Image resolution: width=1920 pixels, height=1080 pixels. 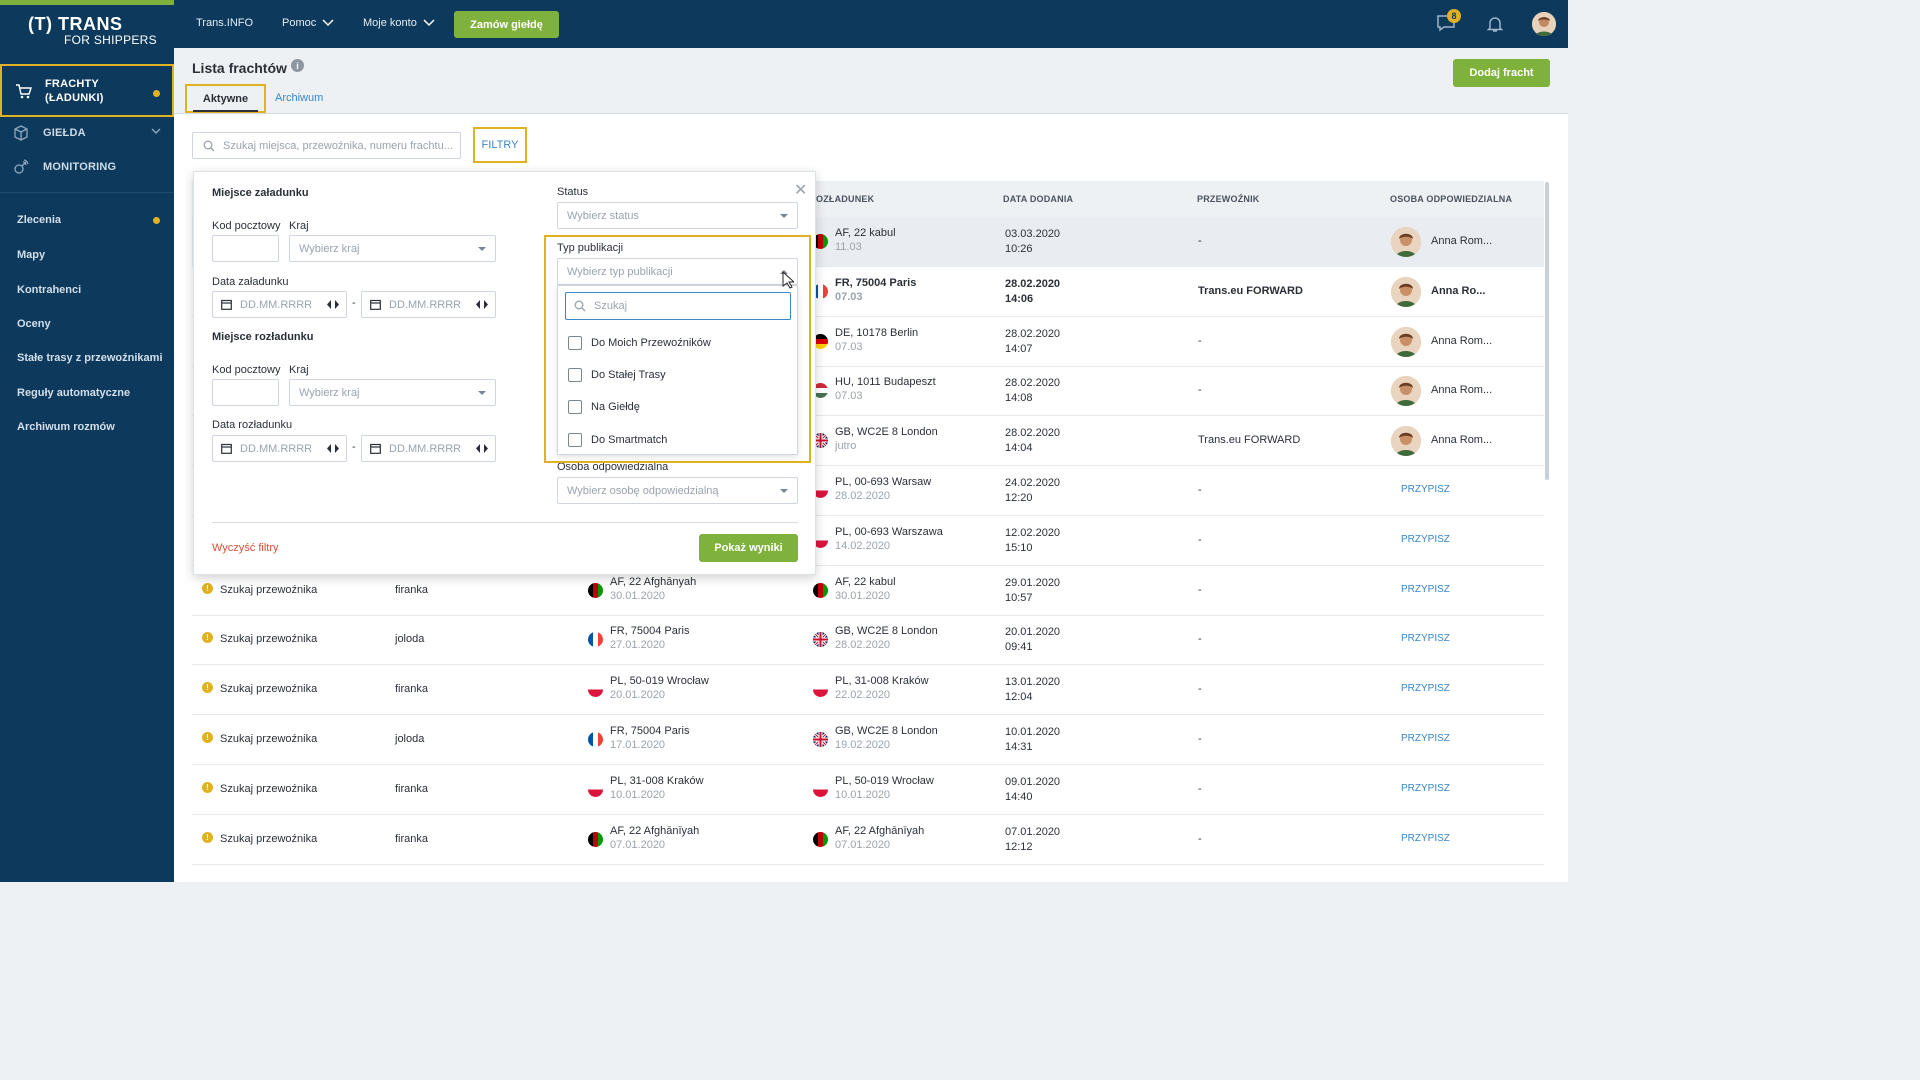 What do you see at coordinates (1501, 73) in the screenshot?
I see `add-freight-button: Dodaj fracht` at bounding box center [1501, 73].